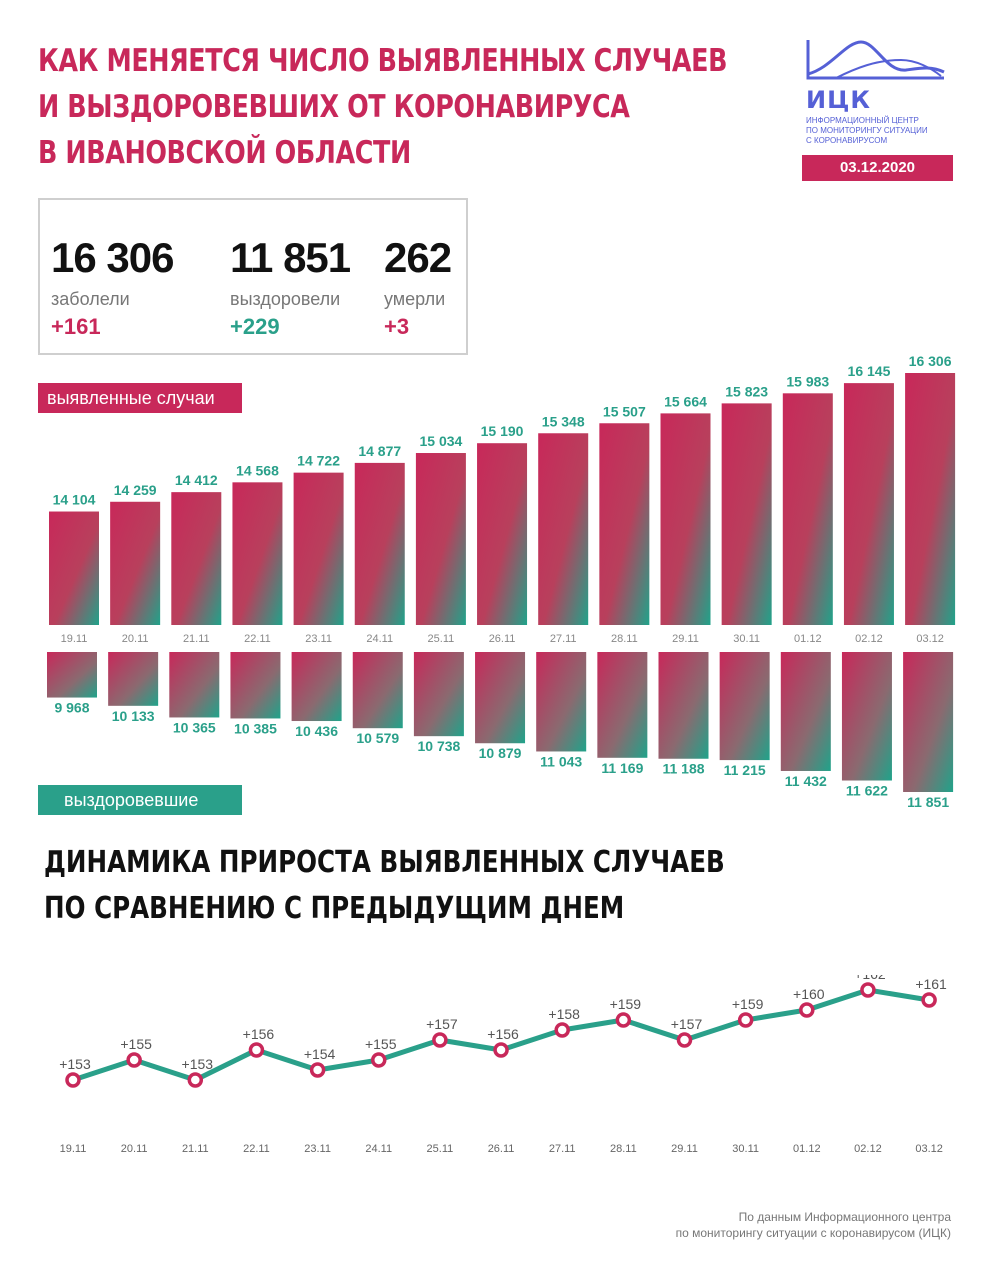 This screenshot has width=993, height=1280. Describe the element at coordinates (867, 791) in the screenshot. I see `recovered-value-label: 11 622` at that location.